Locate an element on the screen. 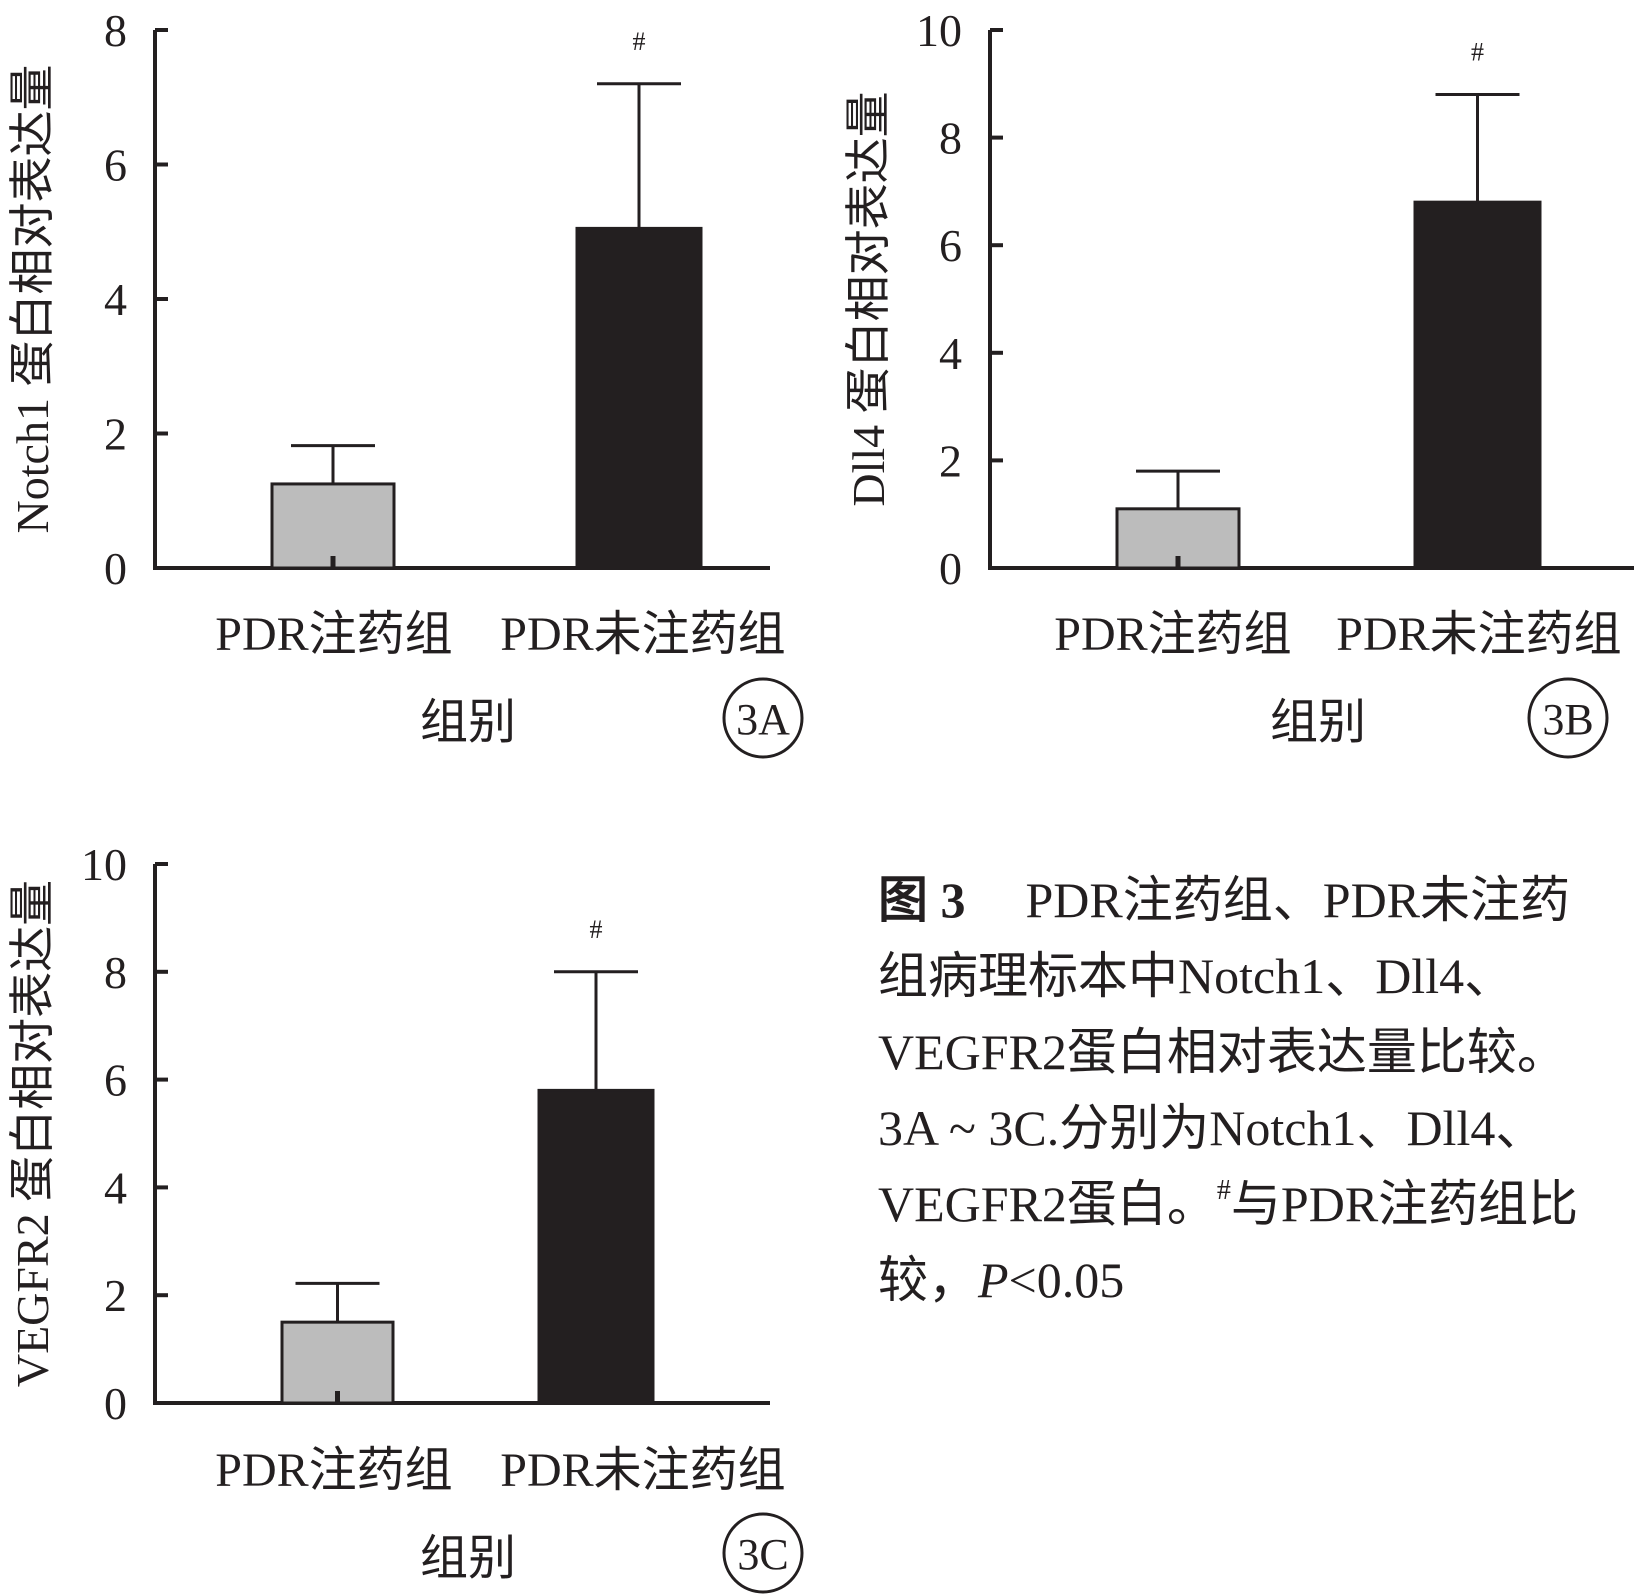 The width and height of the screenshot is (1634, 1596). chart-3a-x-axis-title: 组别 is located at coordinates (468, 722).